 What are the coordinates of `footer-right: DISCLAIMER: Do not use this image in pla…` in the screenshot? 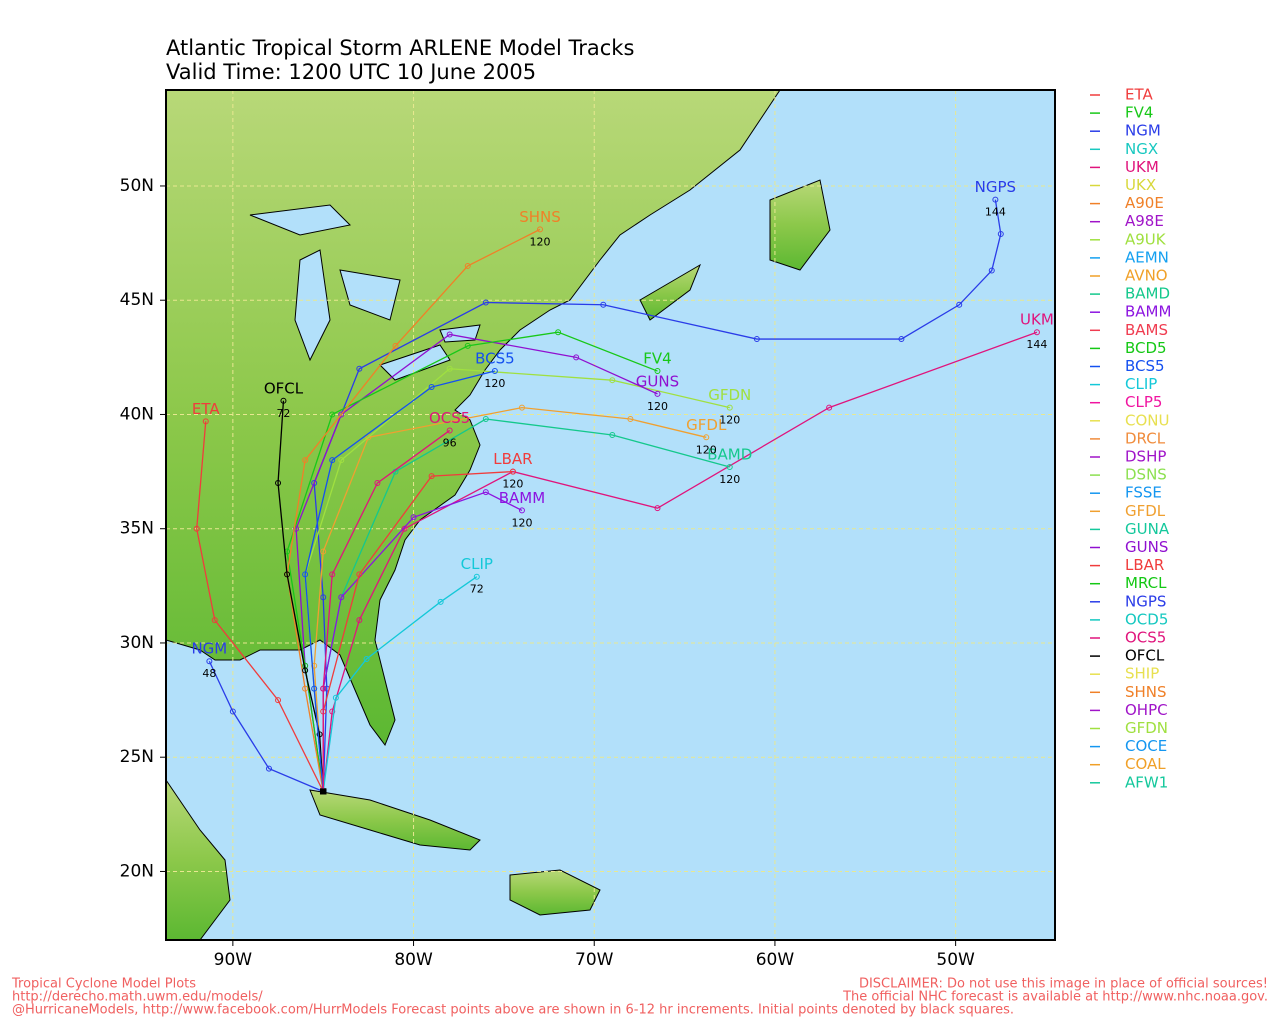 It's located at (1063, 984).